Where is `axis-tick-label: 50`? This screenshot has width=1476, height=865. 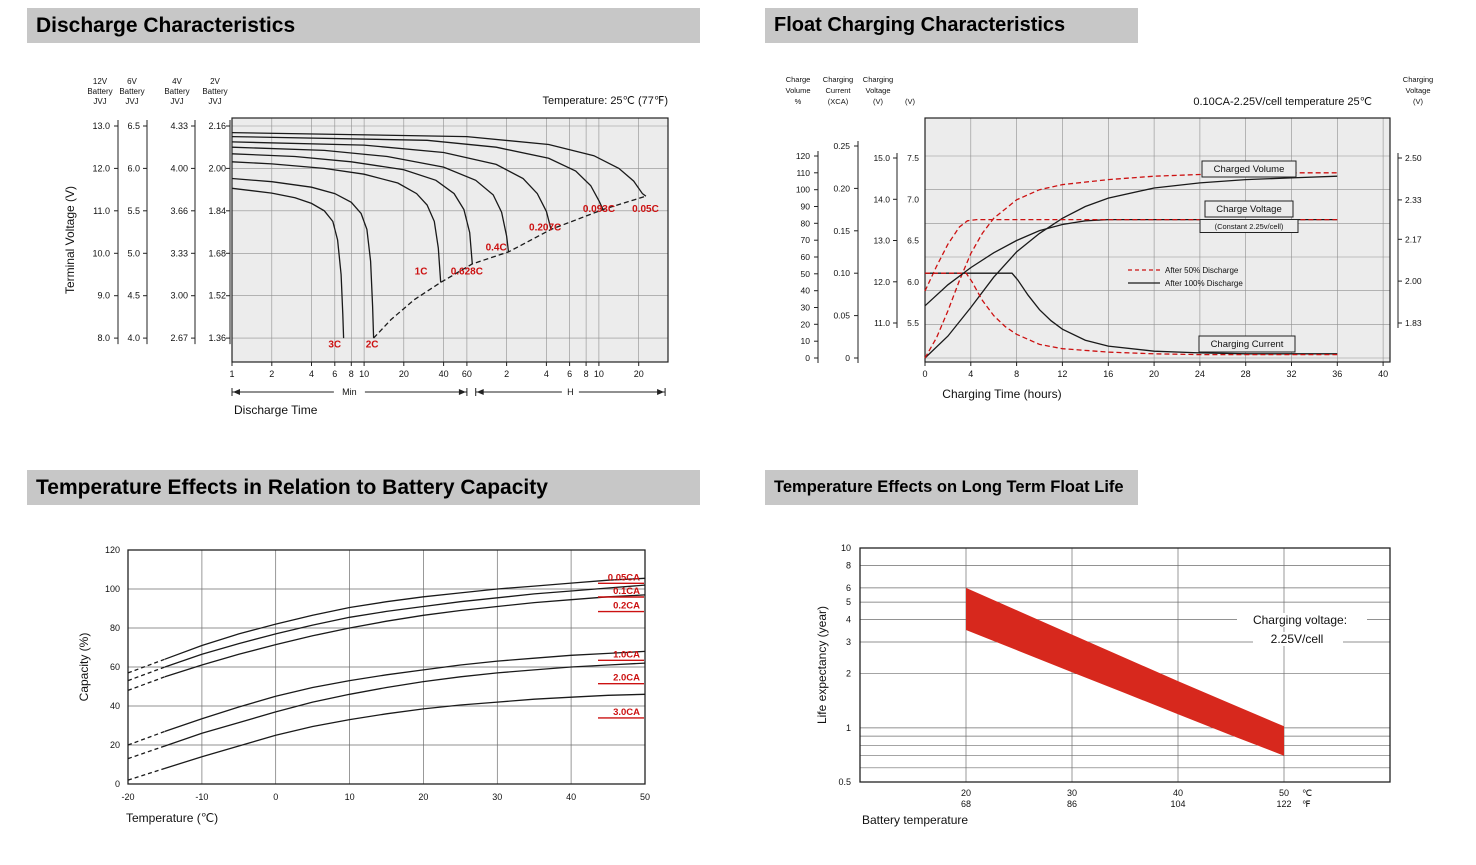
axis-tick-label: 50 is located at coordinates (806, 274).